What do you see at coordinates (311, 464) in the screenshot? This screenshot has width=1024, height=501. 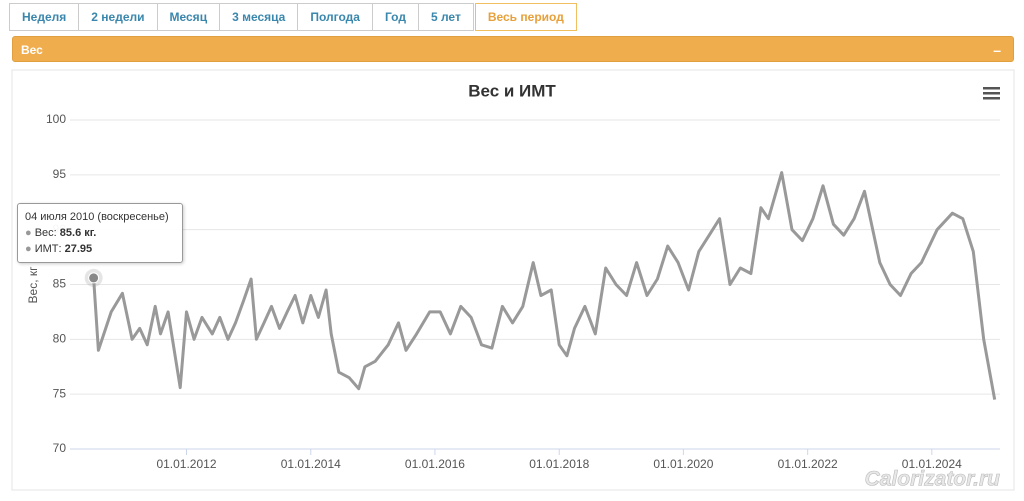 I see `x-tick-label: 01.01.2014` at bounding box center [311, 464].